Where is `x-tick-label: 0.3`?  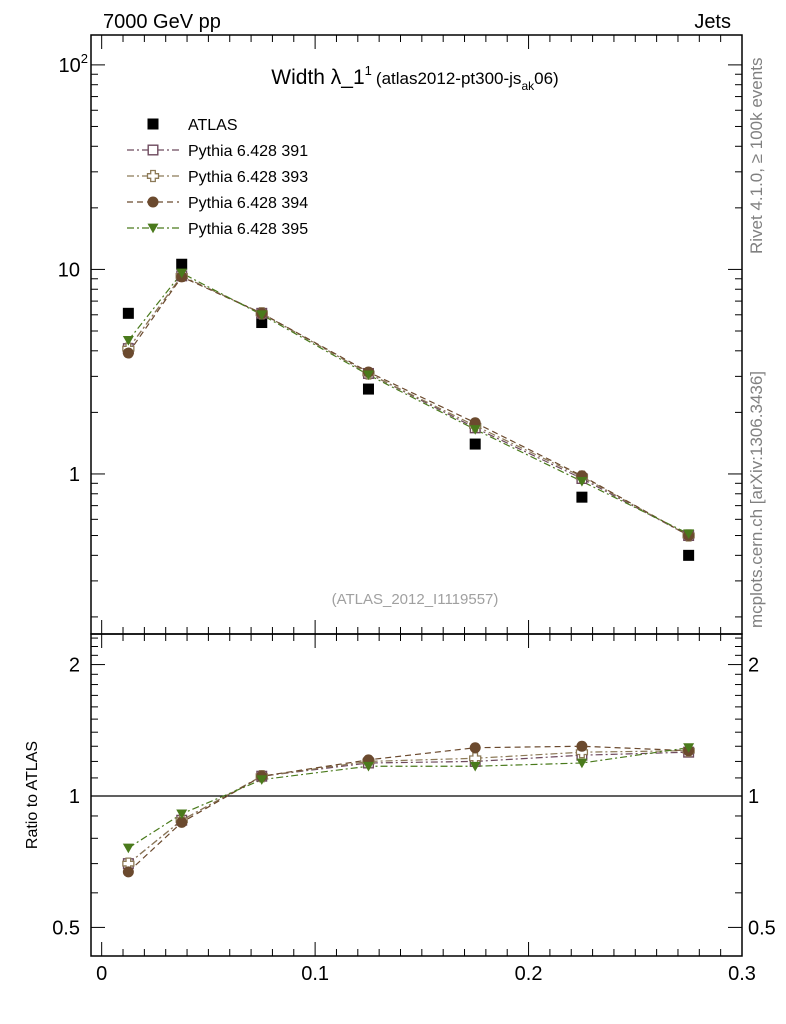
x-tick-label: 0.3 is located at coordinates (742, 974).